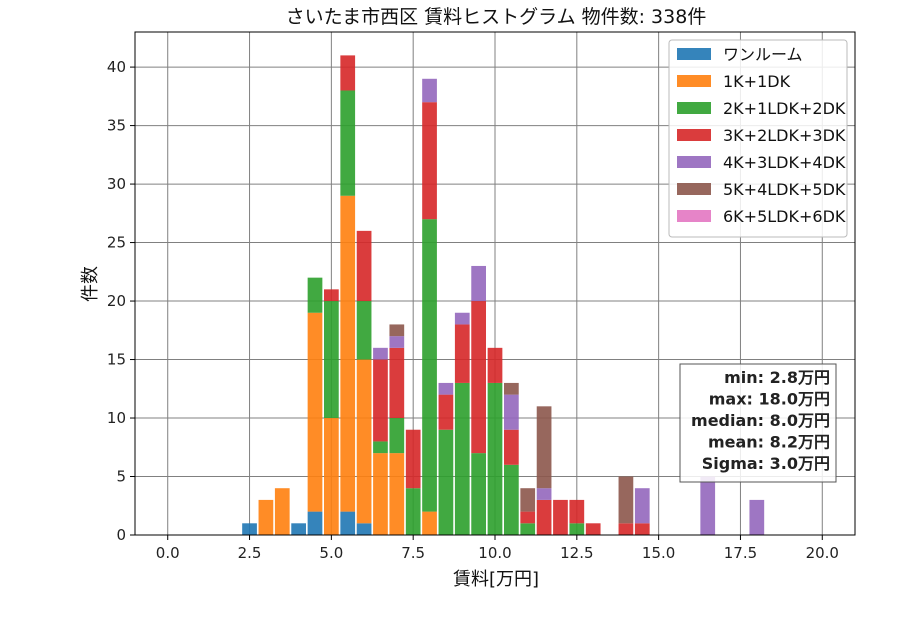  I want to click on y-tick-label: 0, so click(121, 535).